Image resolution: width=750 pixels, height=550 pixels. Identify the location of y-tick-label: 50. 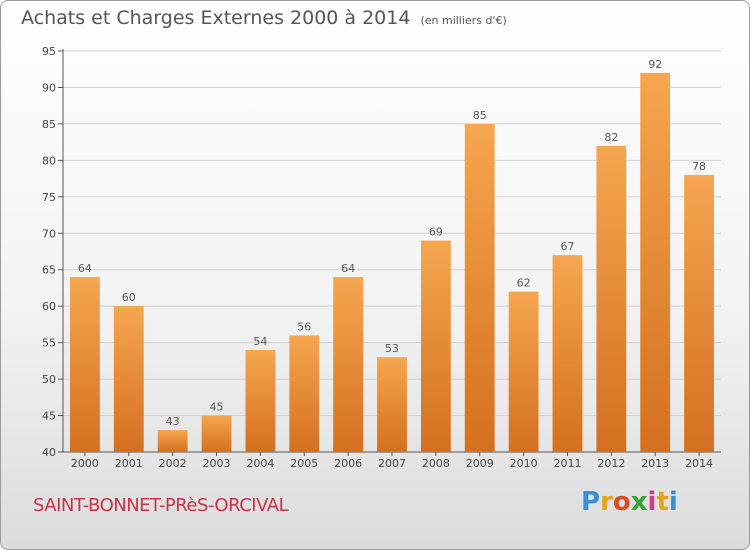
(49, 379).